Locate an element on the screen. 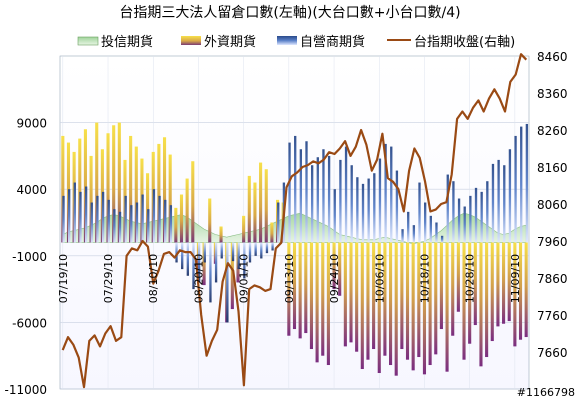 This screenshot has height=400, width=579. left-tick-label: 4000 is located at coordinates (31, 190).